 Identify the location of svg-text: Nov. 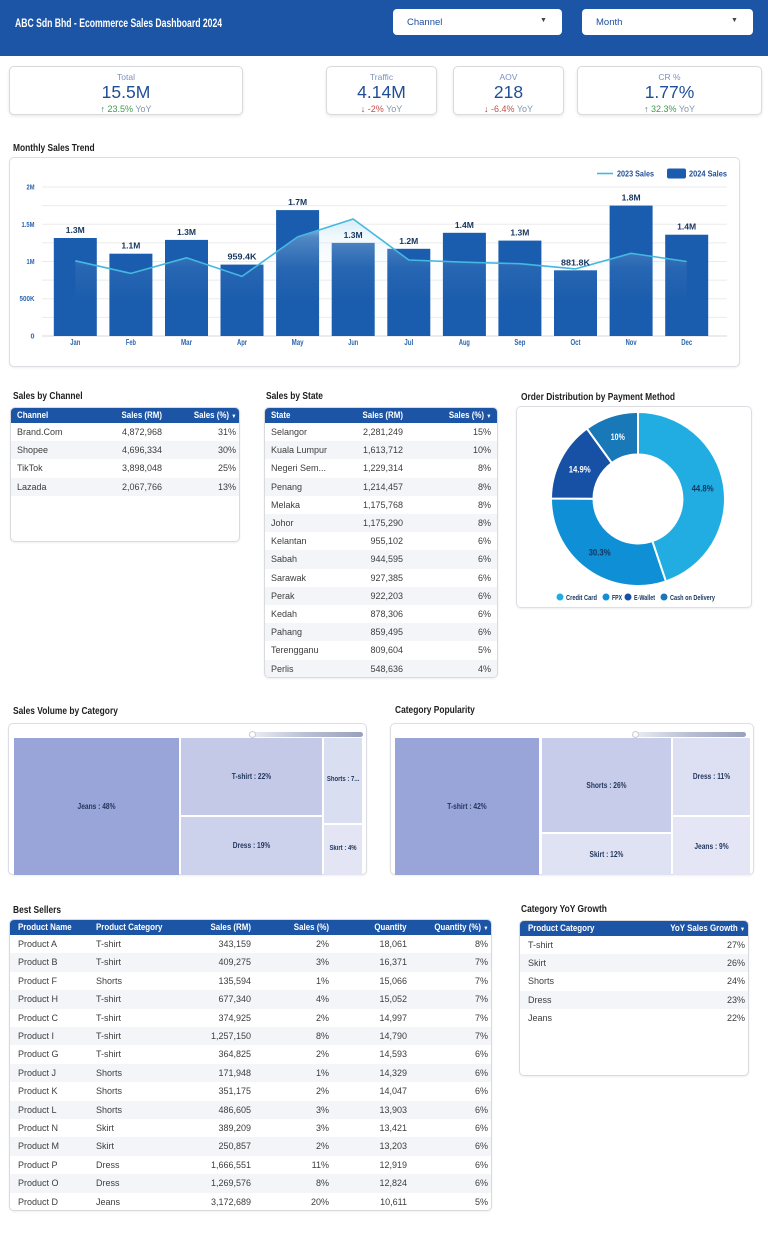
(631, 342).